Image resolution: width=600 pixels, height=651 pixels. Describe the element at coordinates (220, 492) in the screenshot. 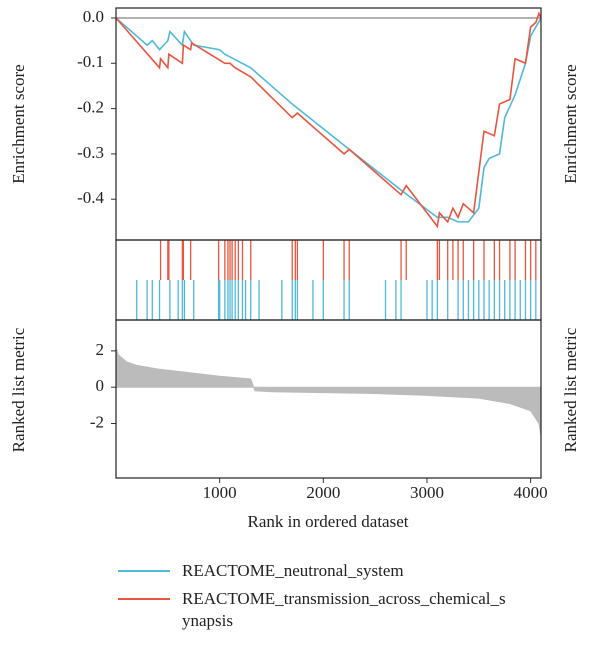

I see `x-tick-label: 1000` at that location.